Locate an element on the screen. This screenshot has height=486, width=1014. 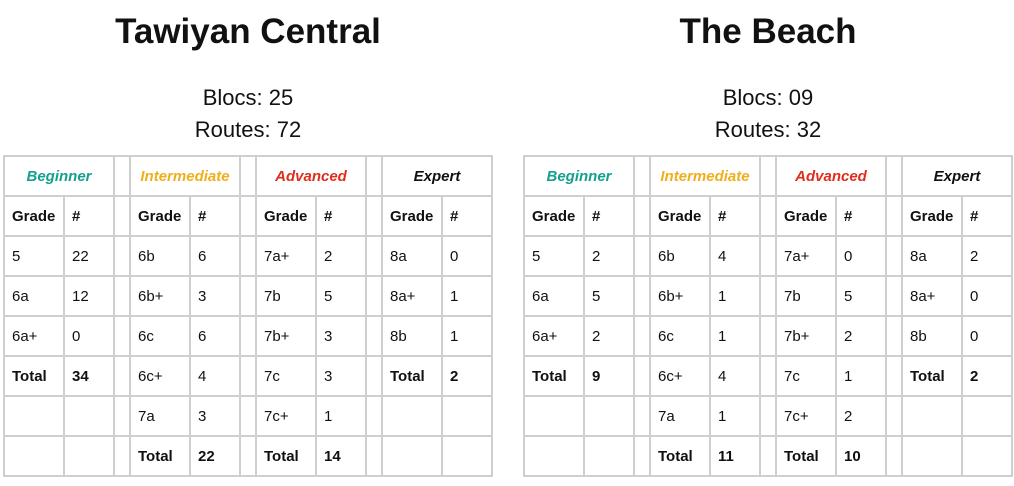
body-row: 6a+ 0 6c 6 7b+ 3 8b 1 is located at coordinates (248, 336).